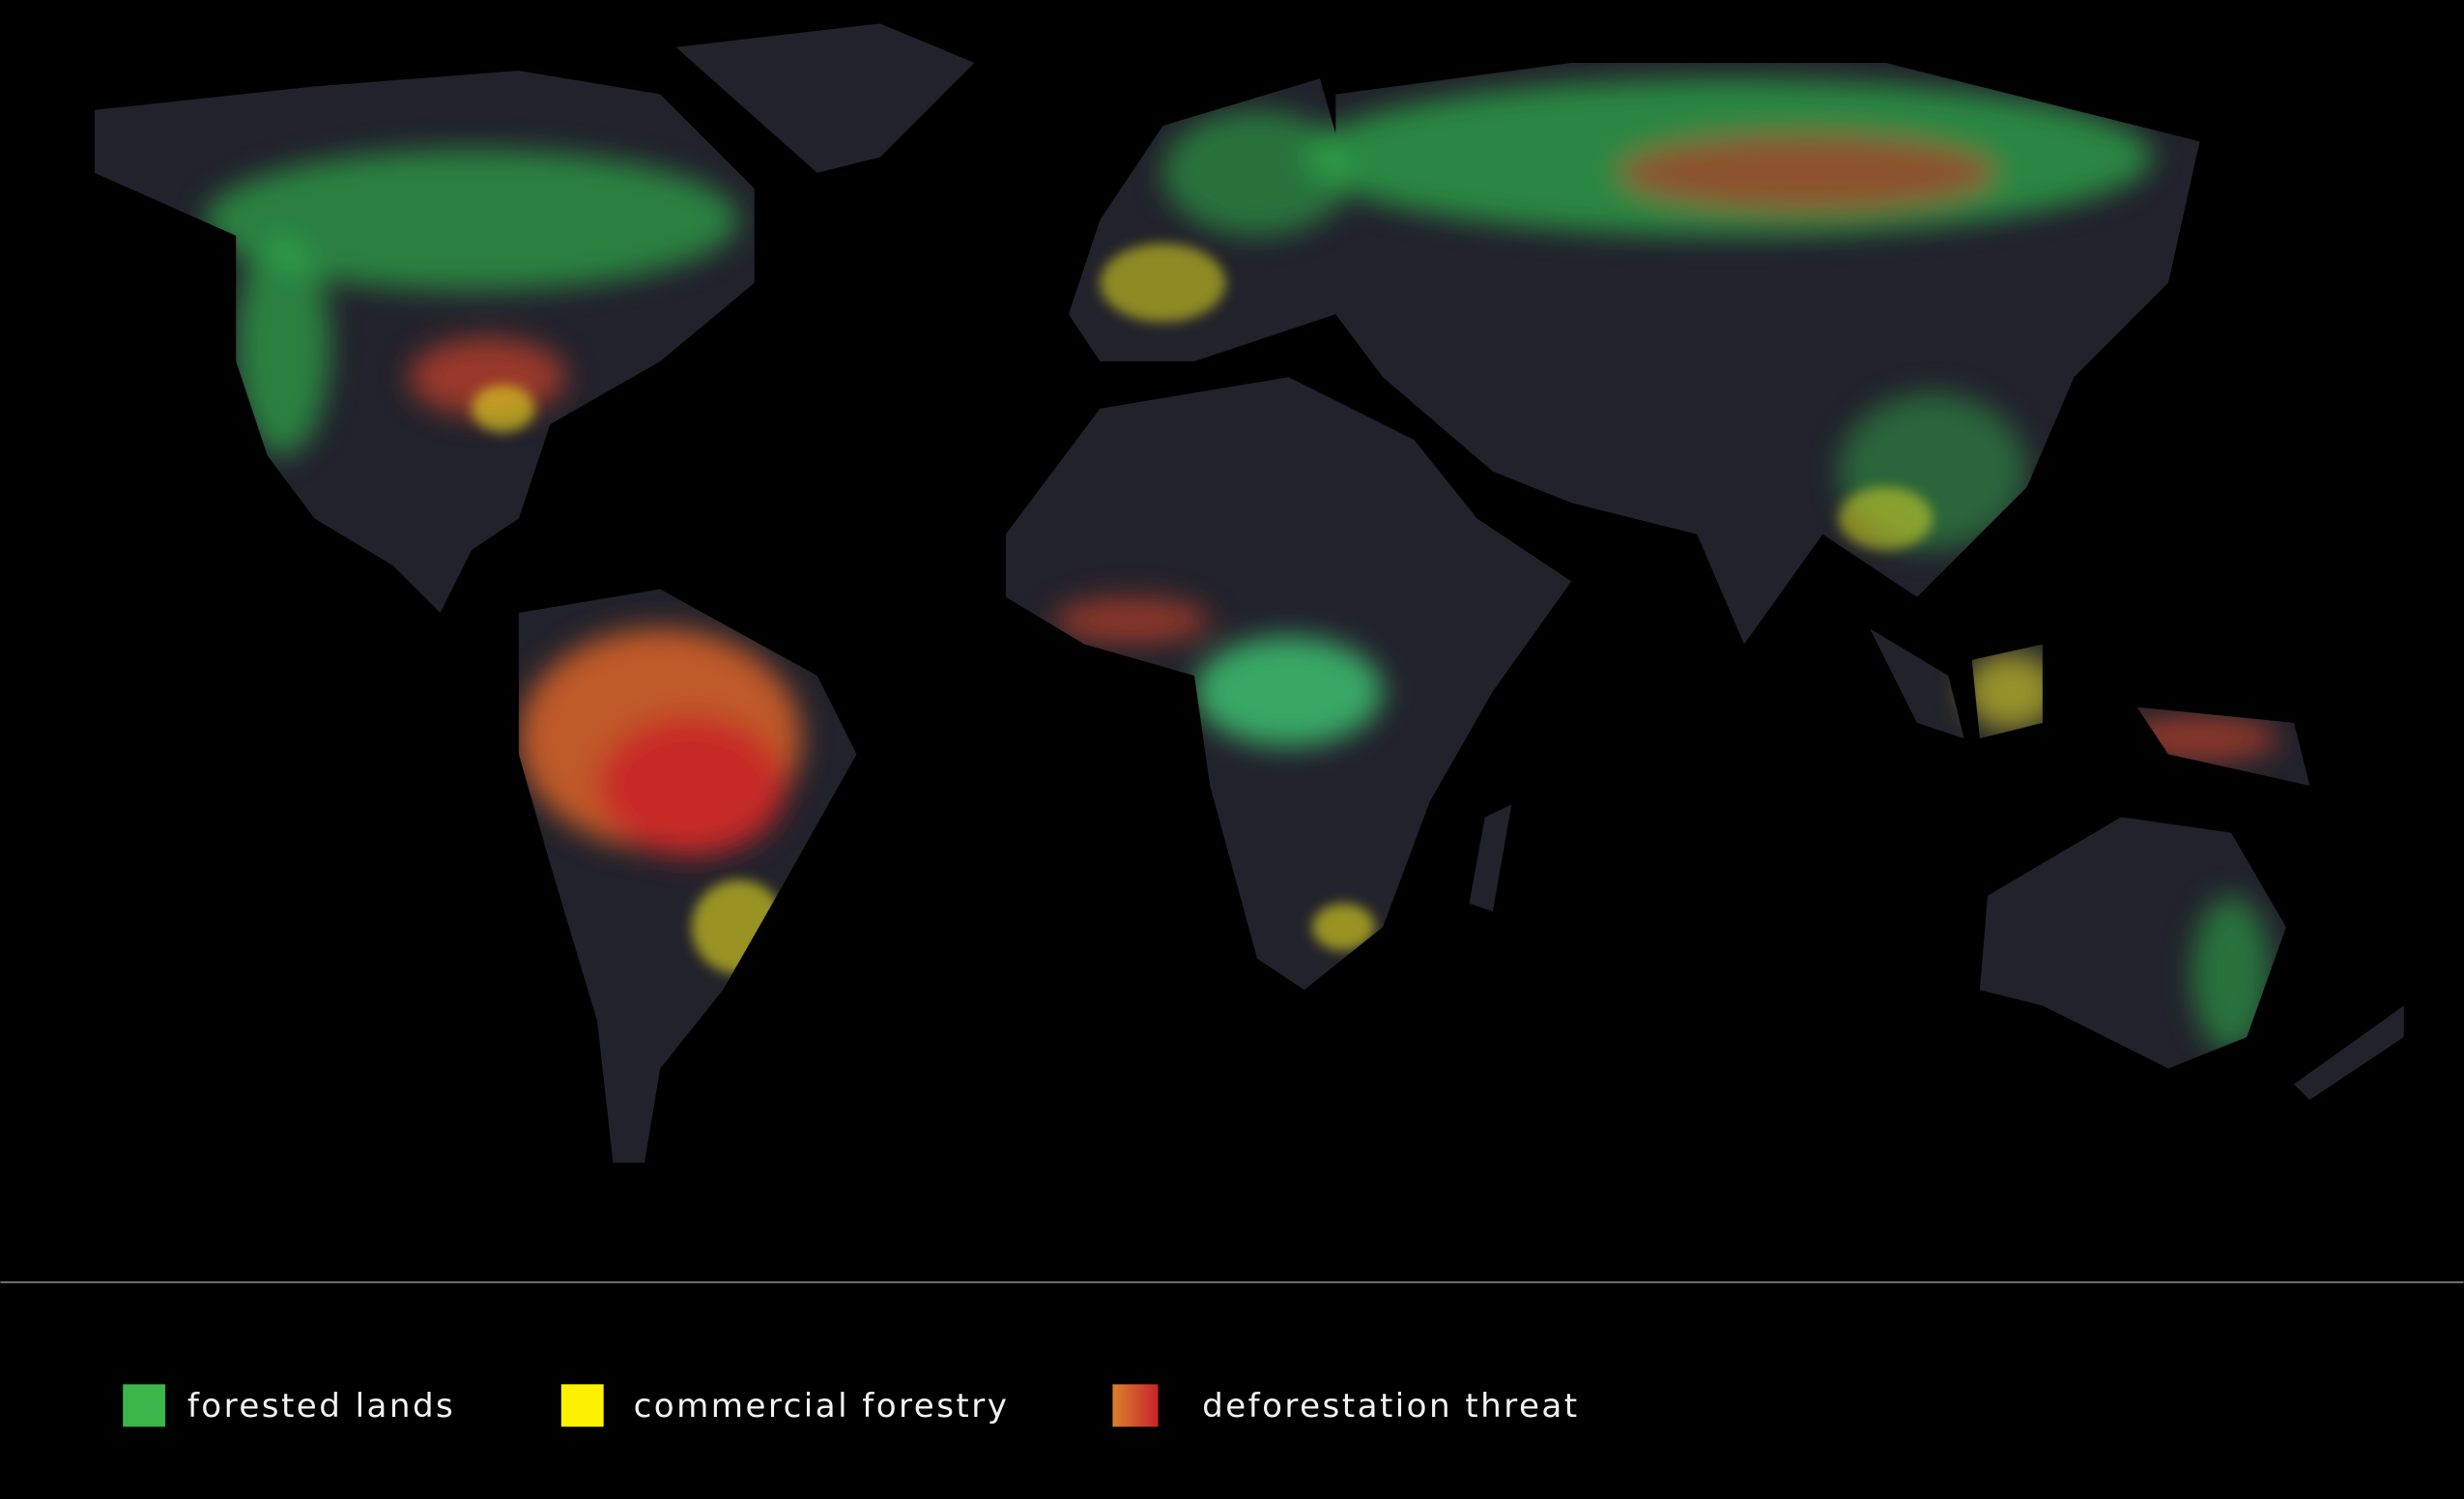  What do you see at coordinates (321, 1406) in the screenshot?
I see `legend-label: forested lands` at bounding box center [321, 1406].